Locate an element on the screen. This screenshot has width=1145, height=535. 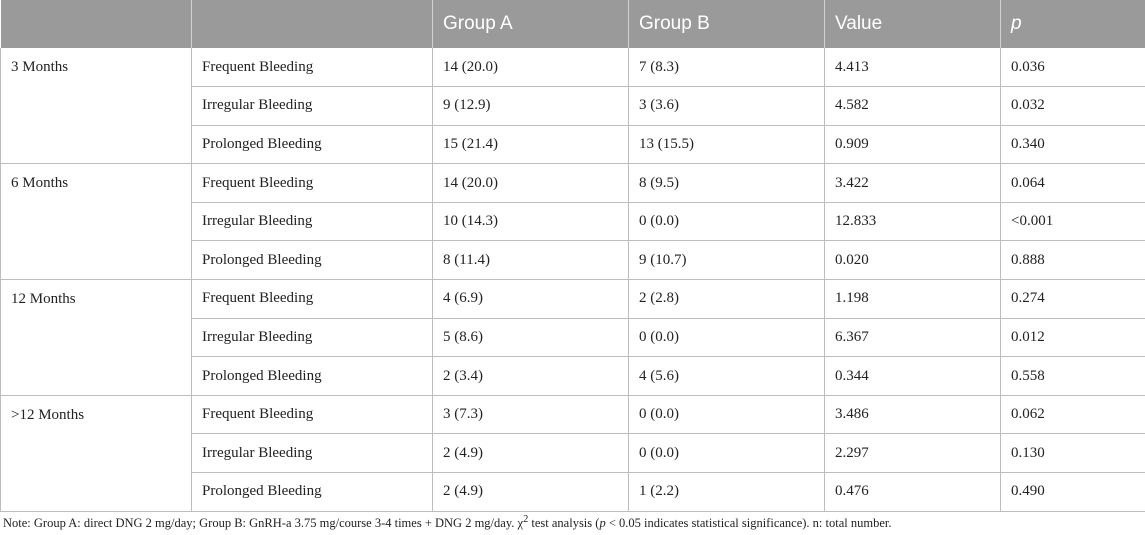
p-cell: 0.340 is located at coordinates (1072, 145).